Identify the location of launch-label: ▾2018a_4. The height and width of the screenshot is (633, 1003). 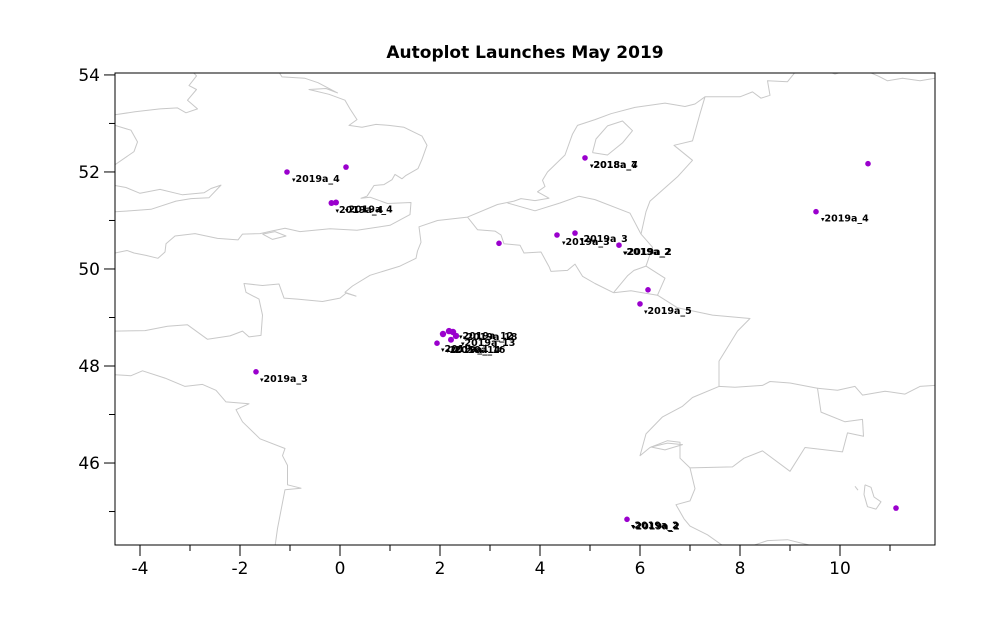
(614, 165).